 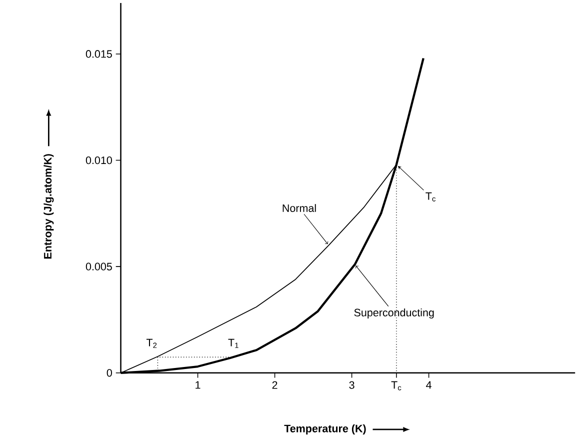 What do you see at coordinates (394, 313) in the screenshot?
I see `text: Superconducting` at bounding box center [394, 313].